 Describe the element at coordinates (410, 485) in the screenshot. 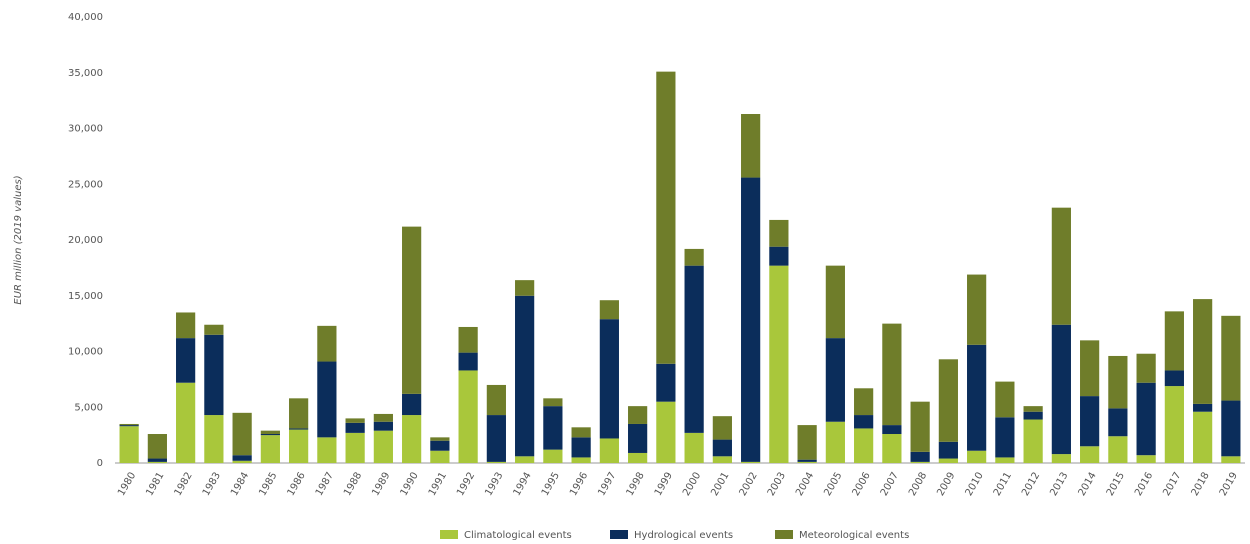

I see `x-tick-label: 1990` at that location.